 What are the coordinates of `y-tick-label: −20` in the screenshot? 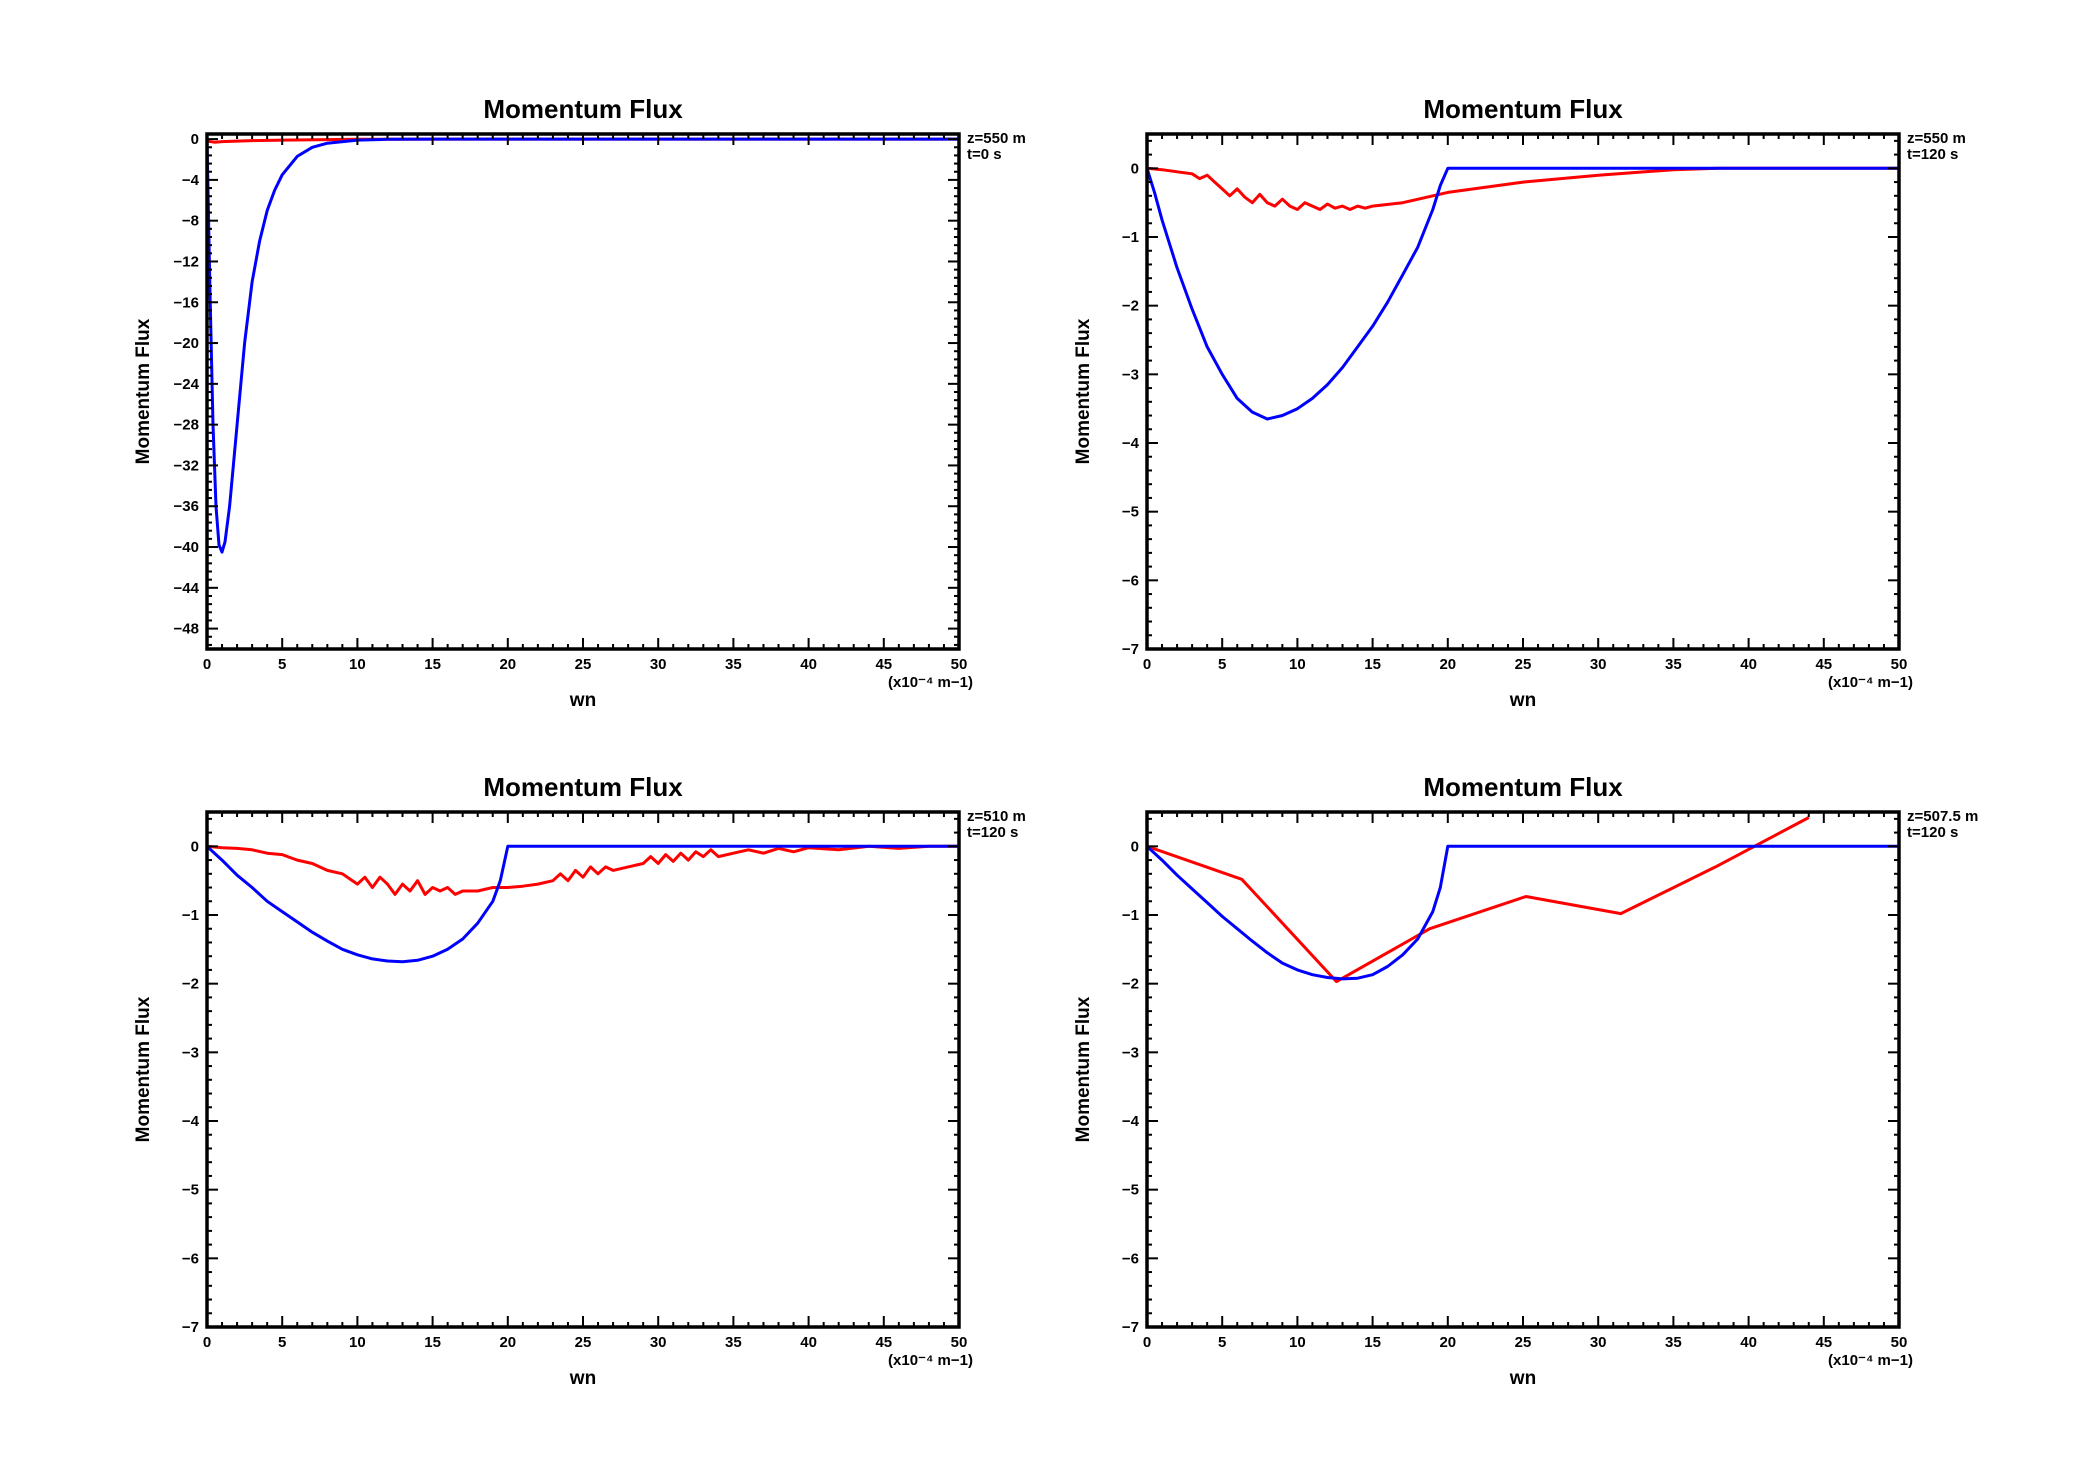 It's located at (186, 343).